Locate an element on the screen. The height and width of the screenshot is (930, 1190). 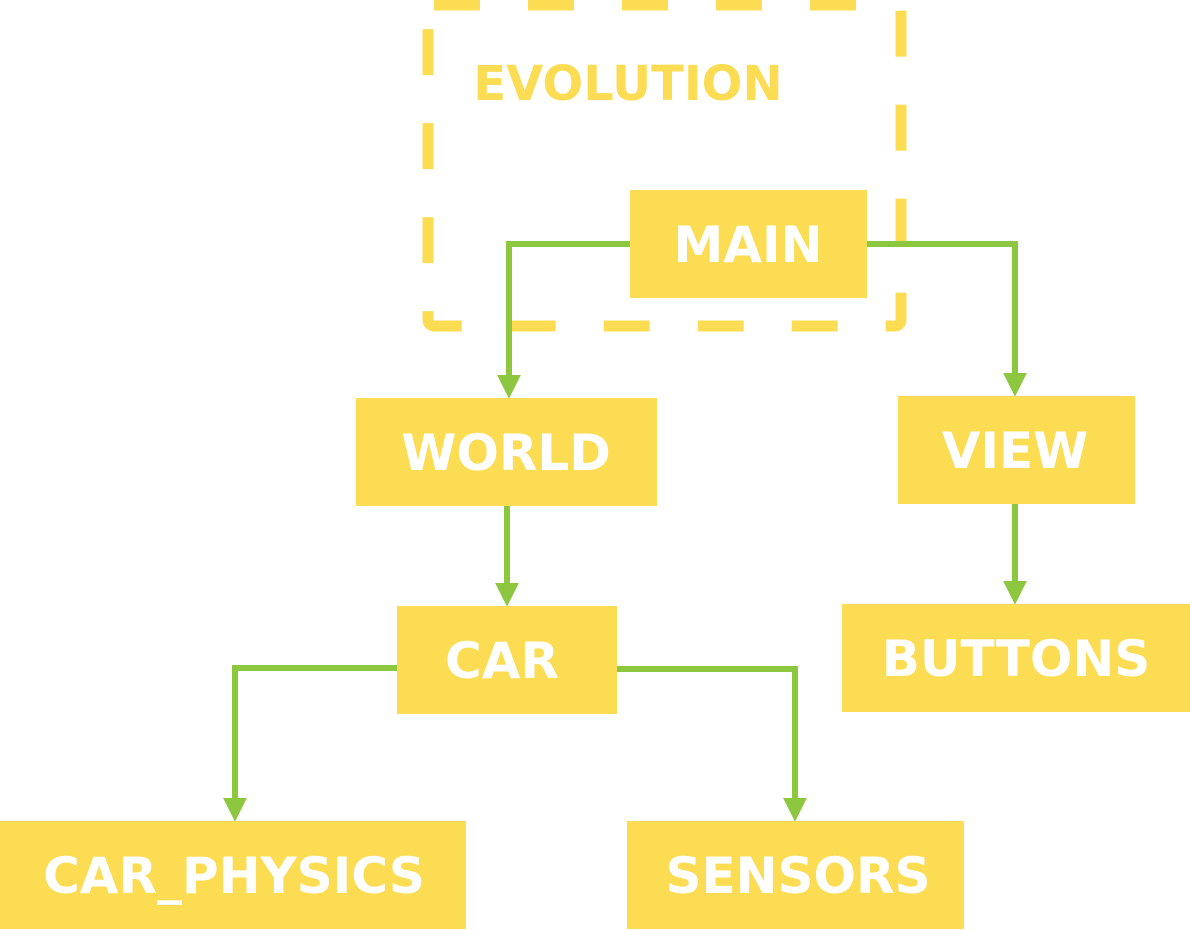
node-sensors: SENSORS is located at coordinates (795, 875).